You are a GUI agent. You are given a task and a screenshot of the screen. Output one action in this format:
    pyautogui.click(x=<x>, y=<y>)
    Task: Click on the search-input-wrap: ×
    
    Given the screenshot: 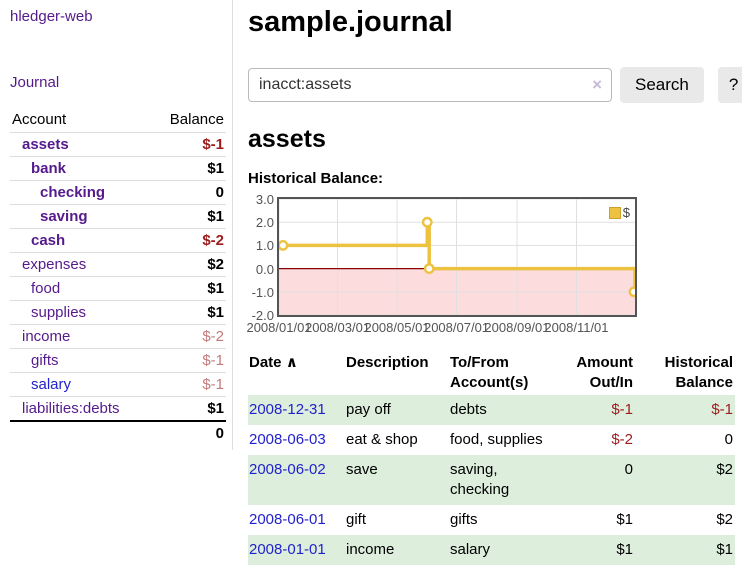 What is the action you would take?
    pyautogui.click(x=430, y=85)
    